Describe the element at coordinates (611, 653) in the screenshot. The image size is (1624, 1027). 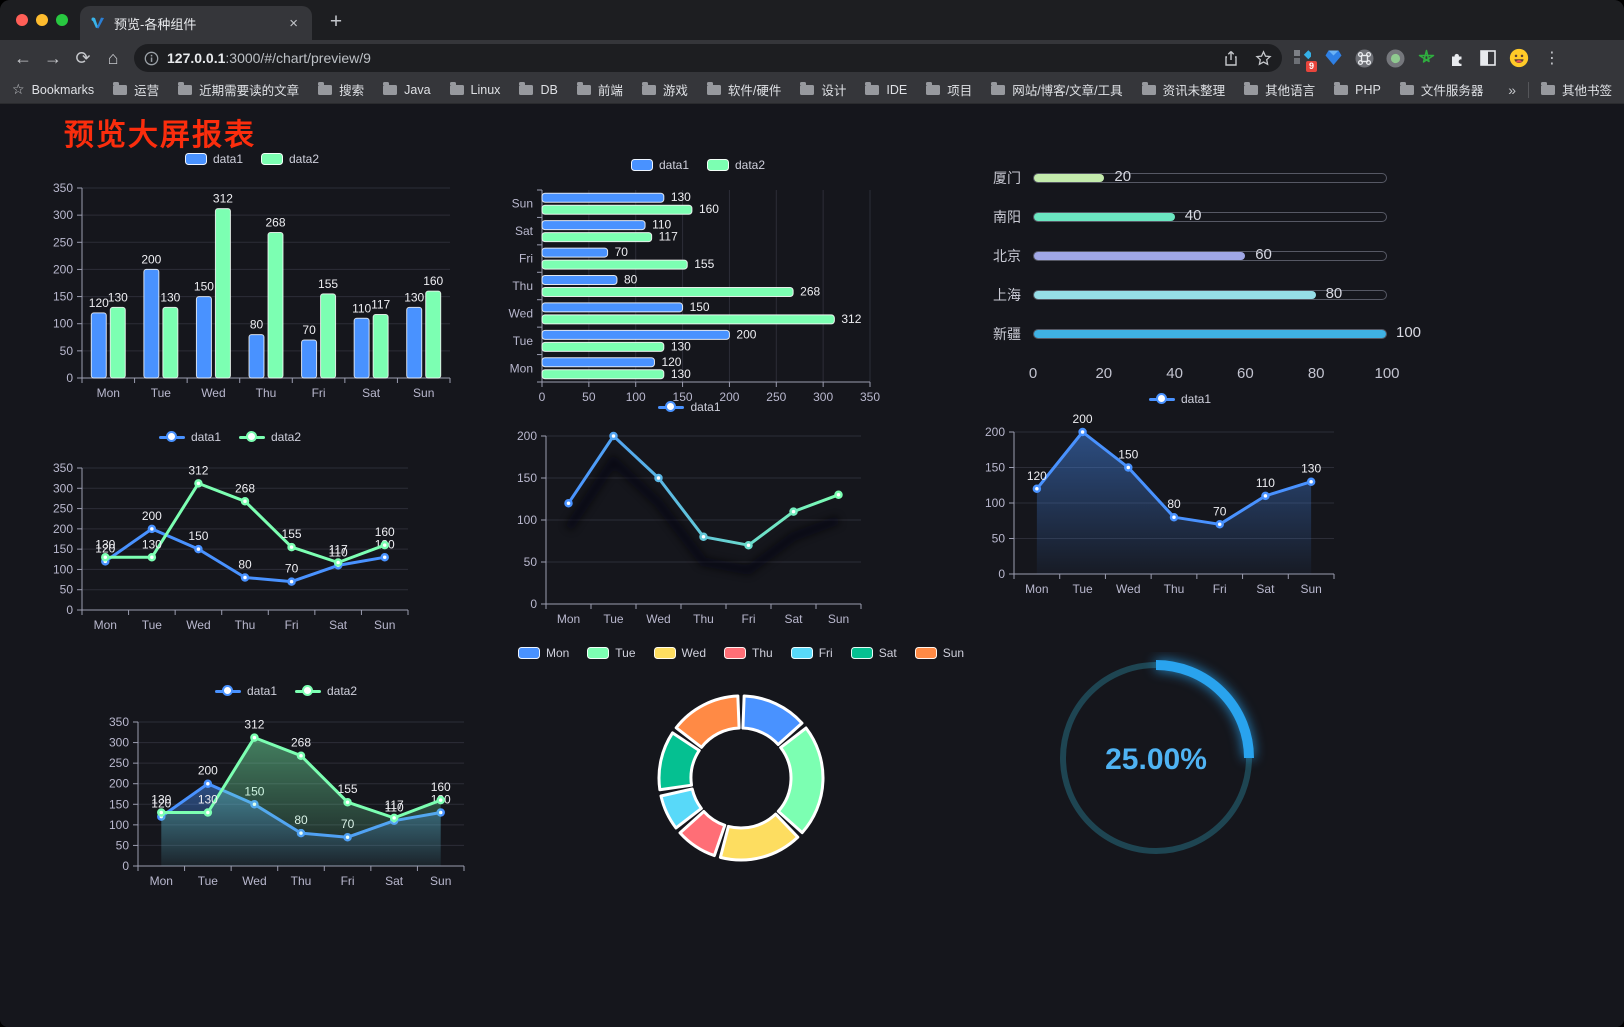
I see `legend-item: Tue` at that location.